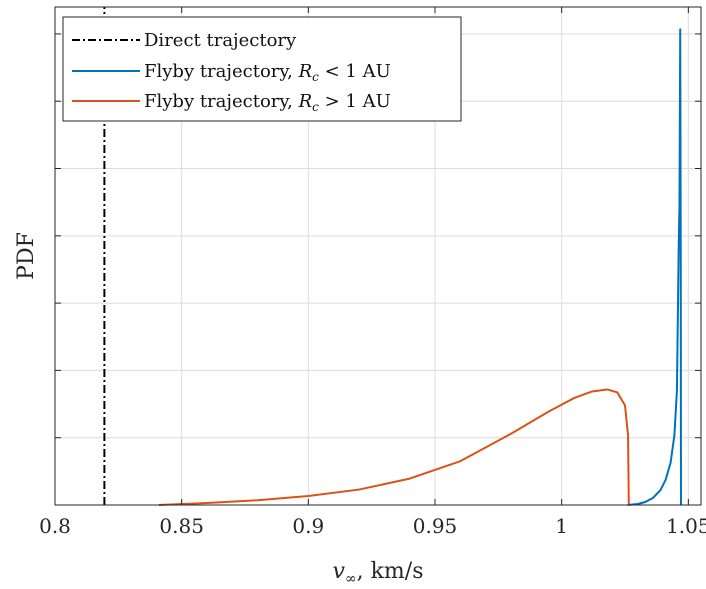 Image resolution: width=706 pixels, height=589 pixels. I want to click on series-flyby-outer, so click(394, 447).